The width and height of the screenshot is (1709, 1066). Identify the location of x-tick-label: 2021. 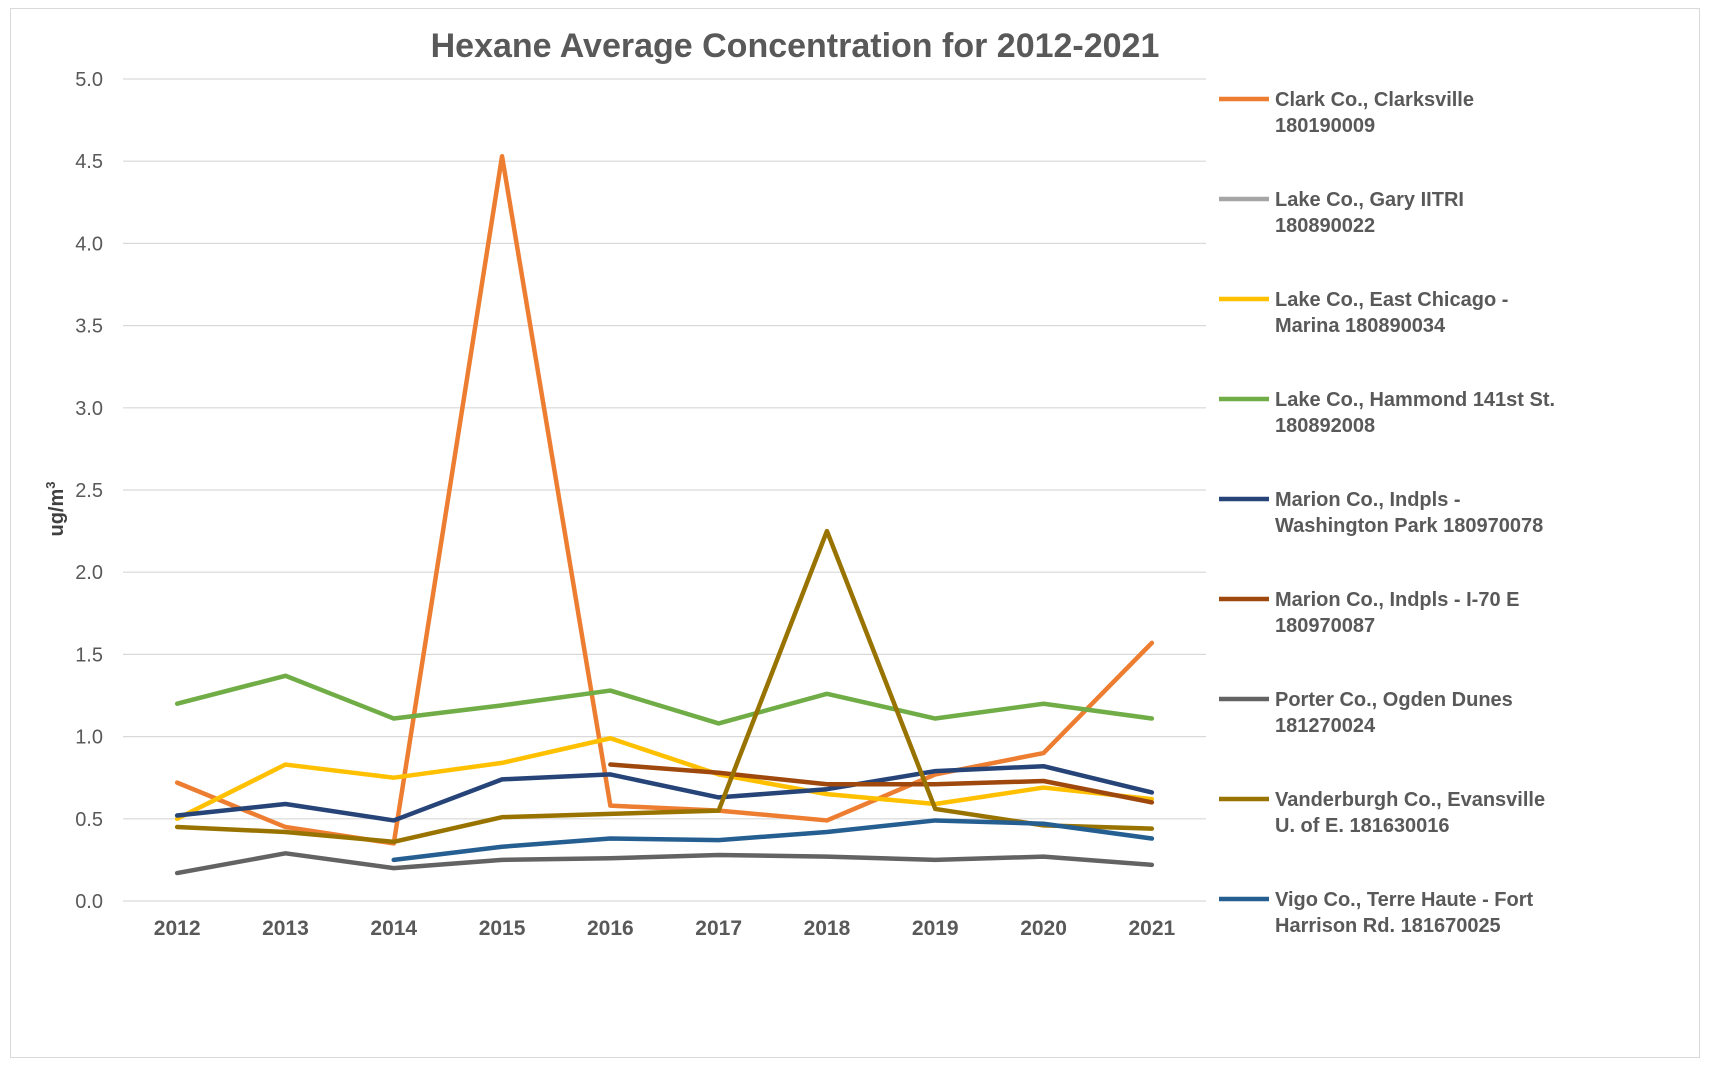
(1151, 928).